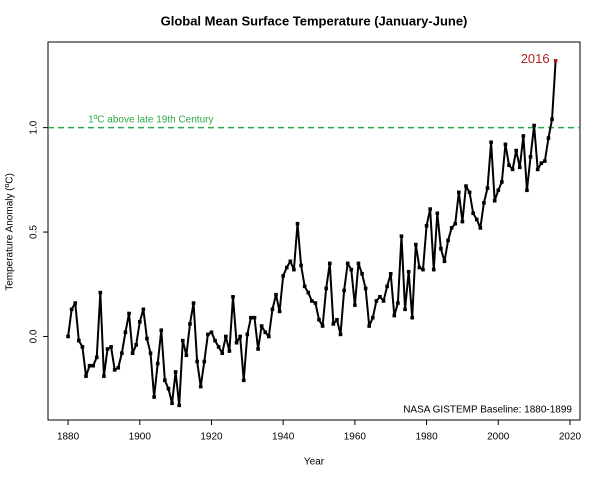 The image size is (600, 480). What do you see at coordinates (34, 232) in the screenshot?
I see `y-tick-label: 0.5` at bounding box center [34, 232].